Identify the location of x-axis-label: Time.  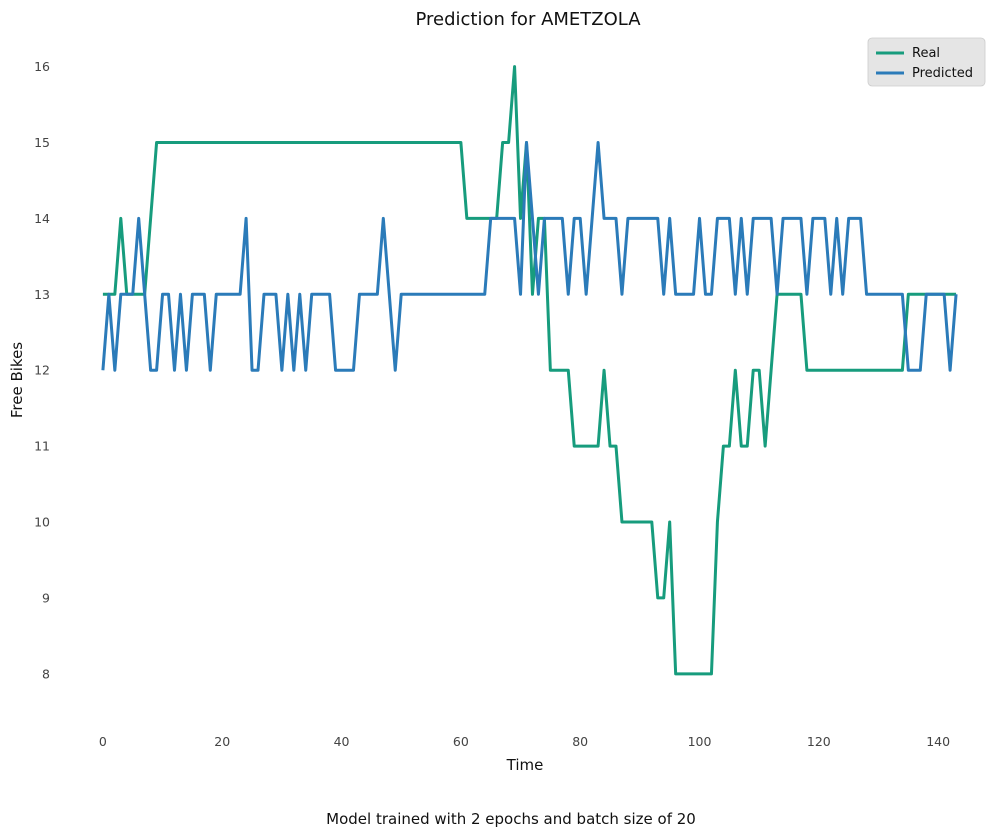
(525, 765).